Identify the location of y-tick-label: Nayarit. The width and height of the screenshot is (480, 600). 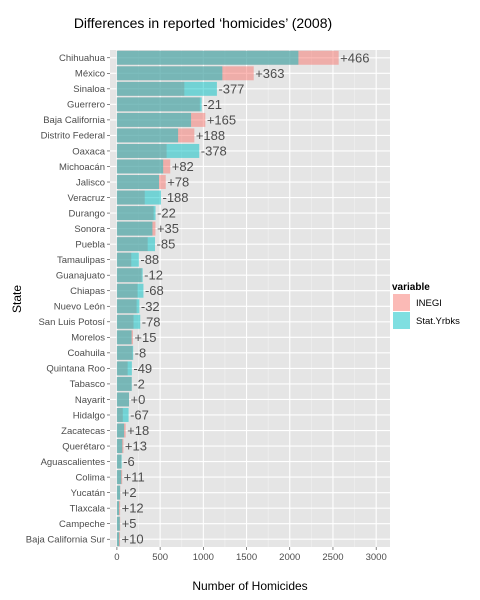
(90, 400).